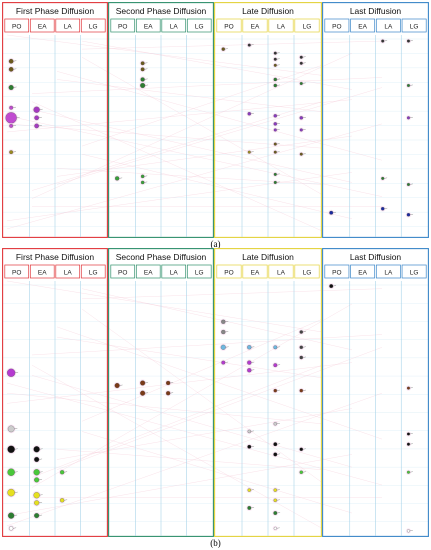  Describe the element at coordinates (414, 272) in the screenshot. I see `column-label: LG` at that location.